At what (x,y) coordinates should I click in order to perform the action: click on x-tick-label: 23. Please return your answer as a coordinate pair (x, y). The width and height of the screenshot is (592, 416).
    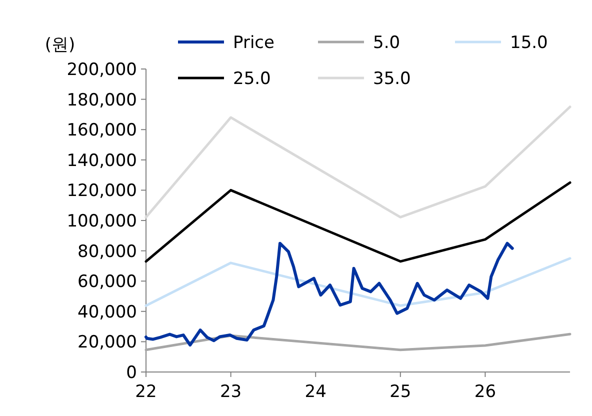
    Looking at the image, I should click on (231, 392).